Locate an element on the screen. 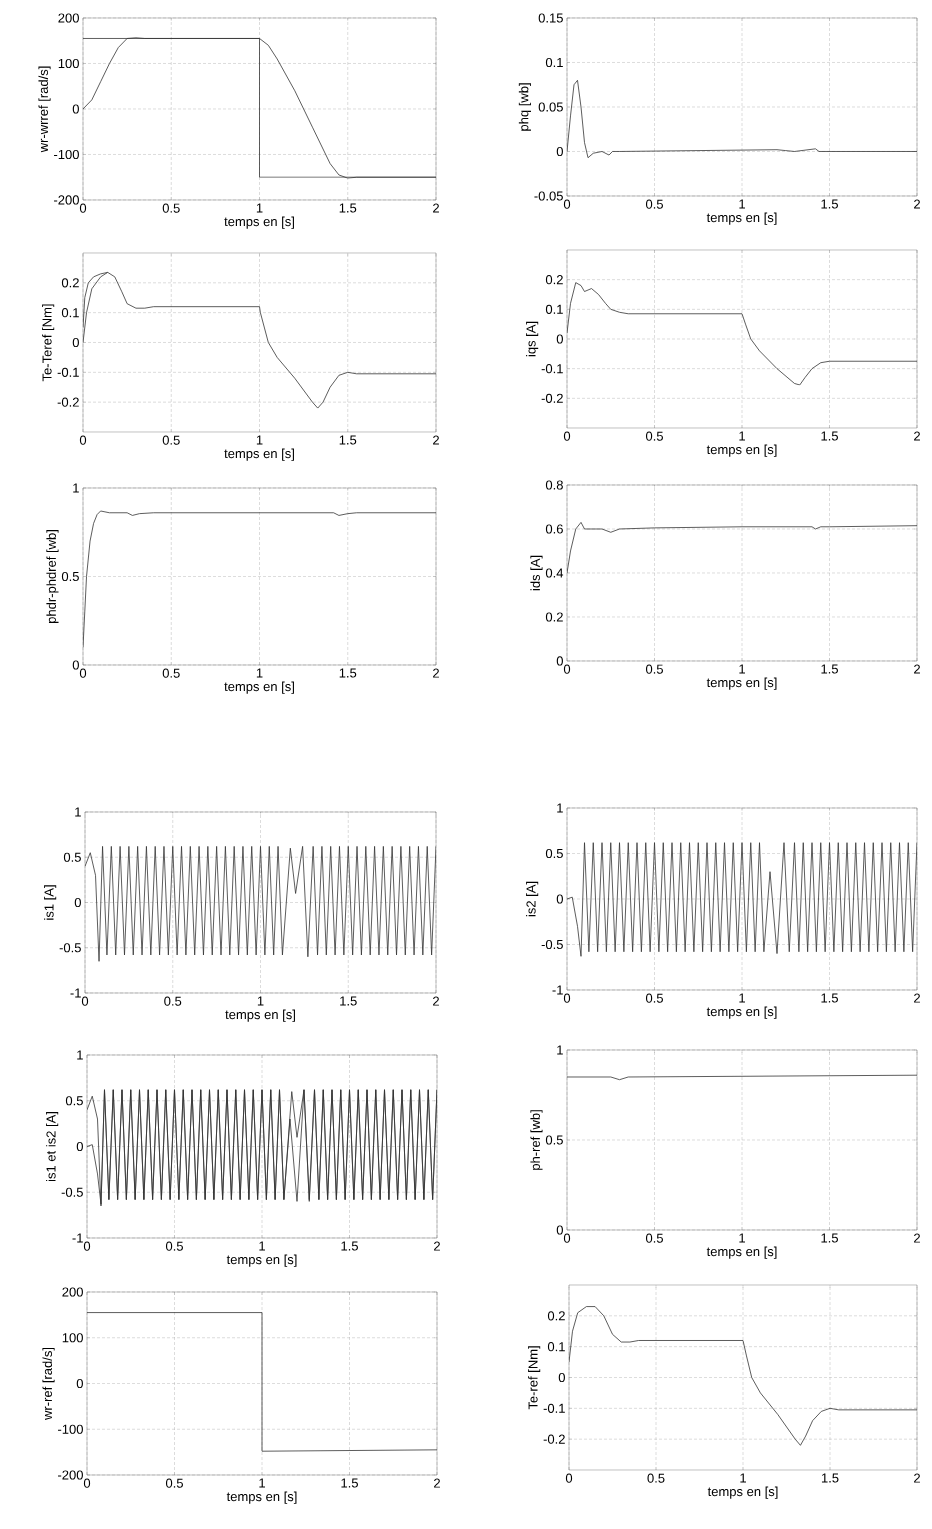 The width and height of the screenshot is (932, 1529). y-axis-title: is1 et is2 [A] is located at coordinates (52, 1147).